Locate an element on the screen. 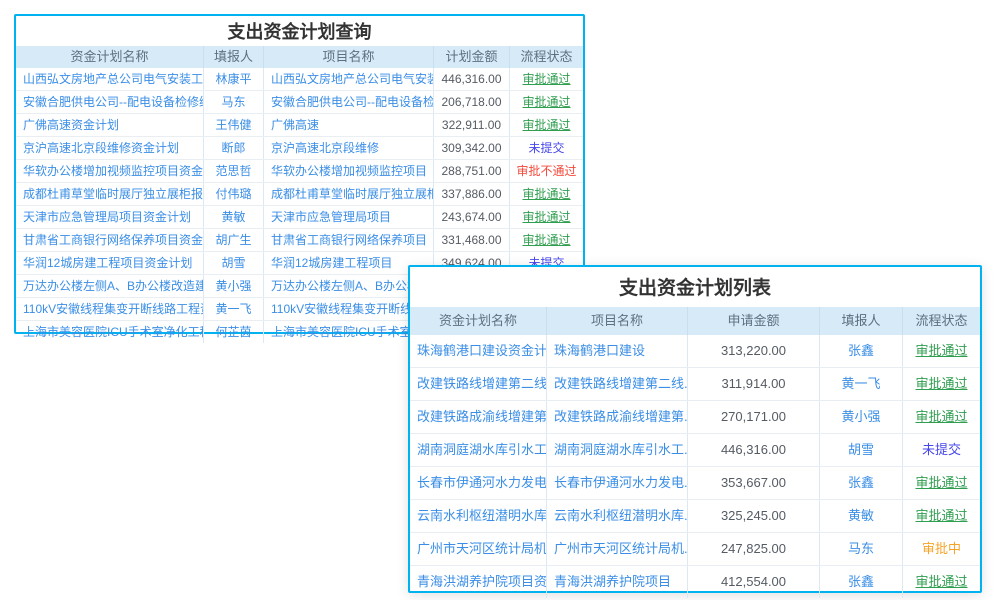 The height and width of the screenshot is (600, 1000). cell-reporter: 胡雪 is located at coordinates (861, 450).